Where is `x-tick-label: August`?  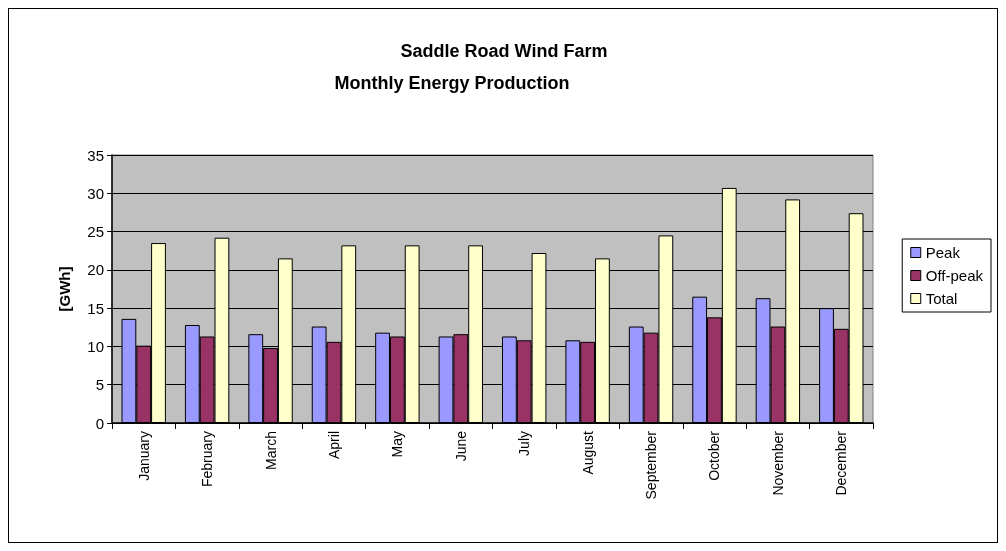
x-tick-label: August is located at coordinates (587, 452).